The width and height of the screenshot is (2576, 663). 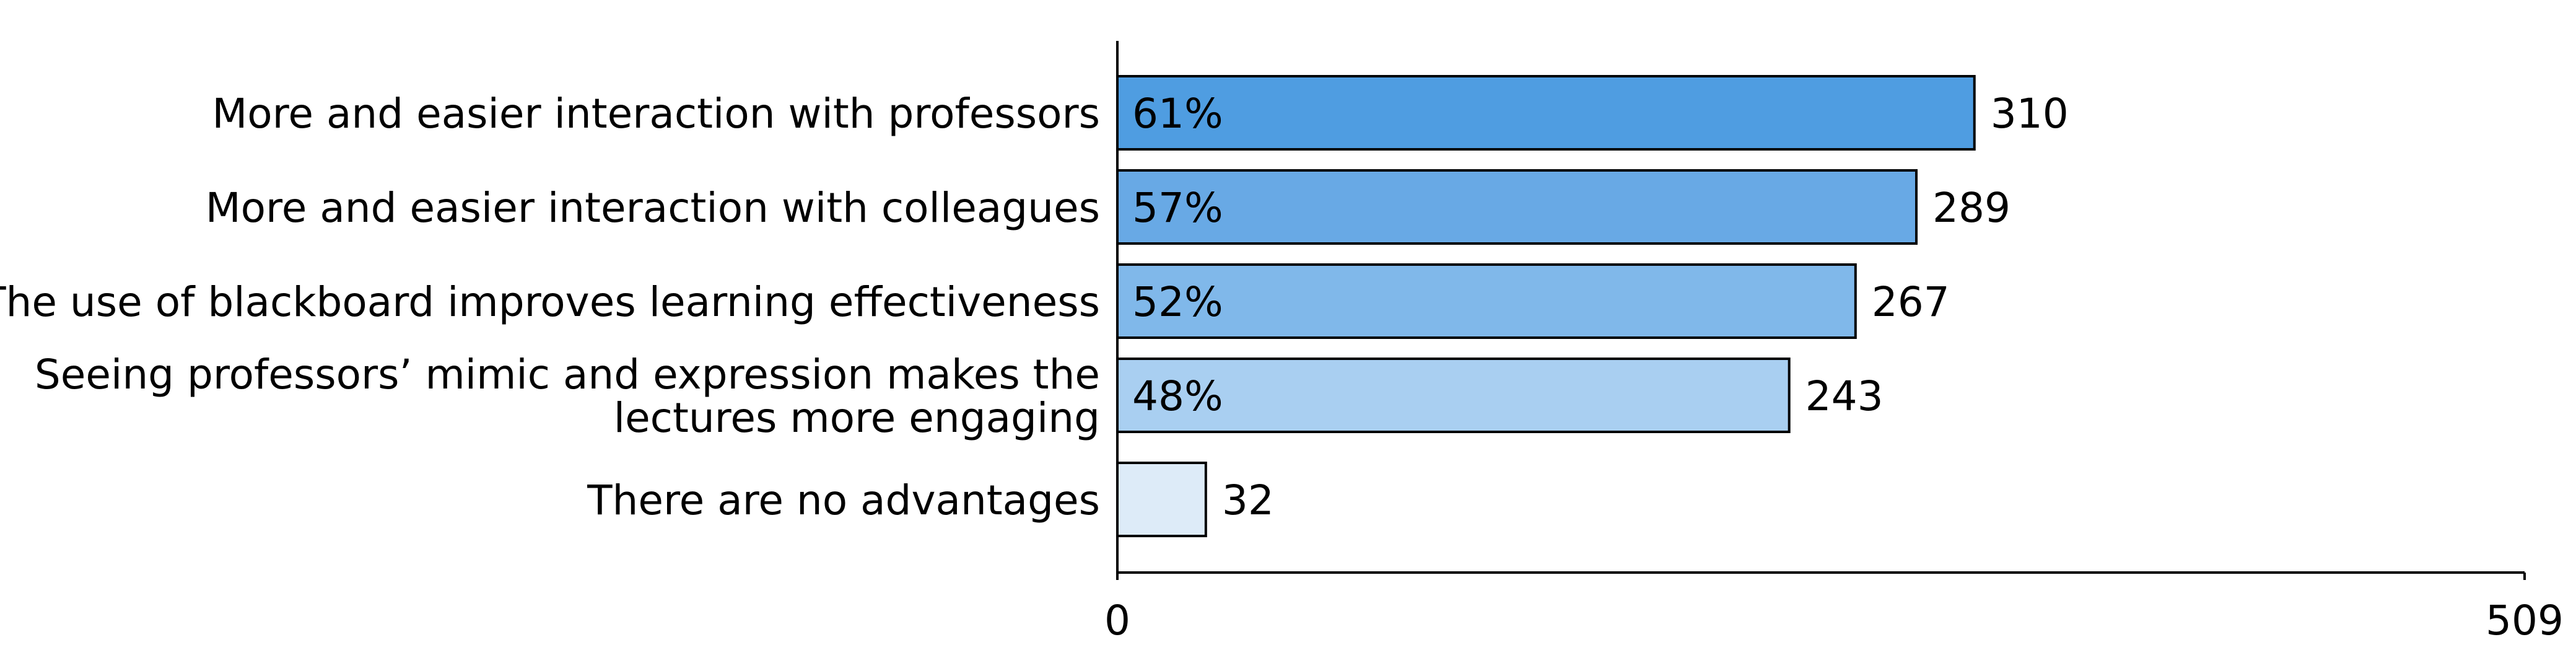 What do you see at coordinates (1177, 396) in the screenshot?
I see `bar-percent-label: 48%` at bounding box center [1177, 396].